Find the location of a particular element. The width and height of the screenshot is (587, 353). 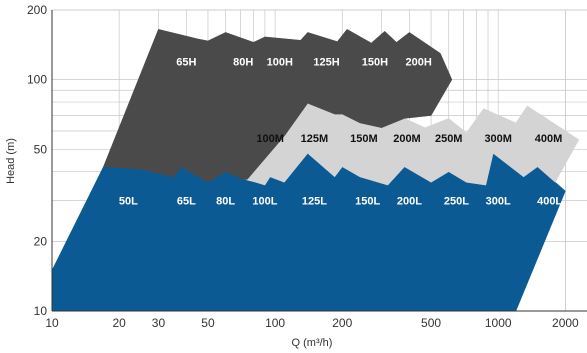

region-label-250M: 250M is located at coordinates (449, 139).